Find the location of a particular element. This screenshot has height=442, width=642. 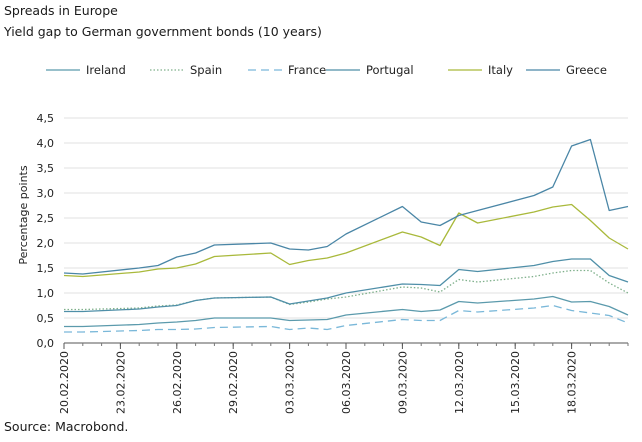

series-line-ireland is located at coordinates (346, 311).